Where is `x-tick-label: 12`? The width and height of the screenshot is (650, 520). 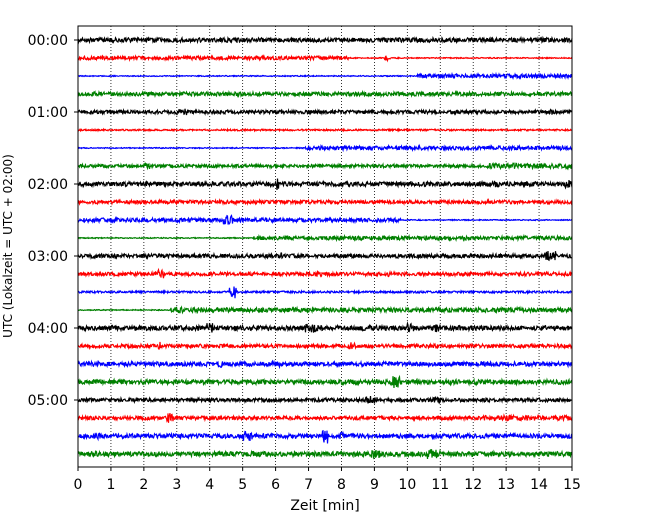 x-tick-label: 12 is located at coordinates (473, 485).